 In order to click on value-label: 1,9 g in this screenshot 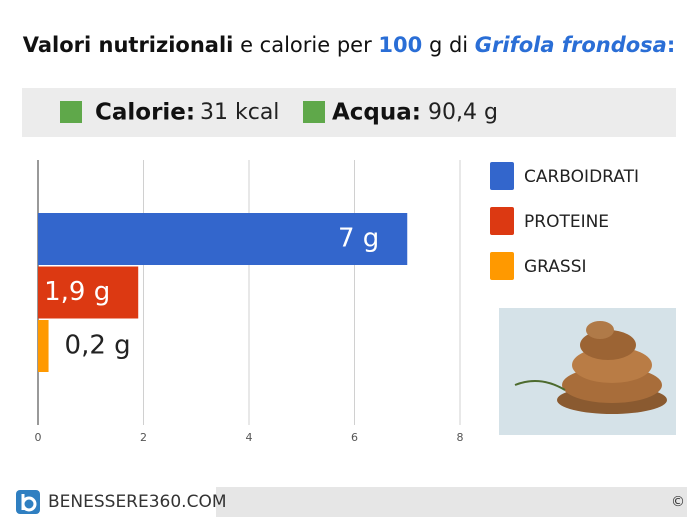, I will do `click(77, 292)`.